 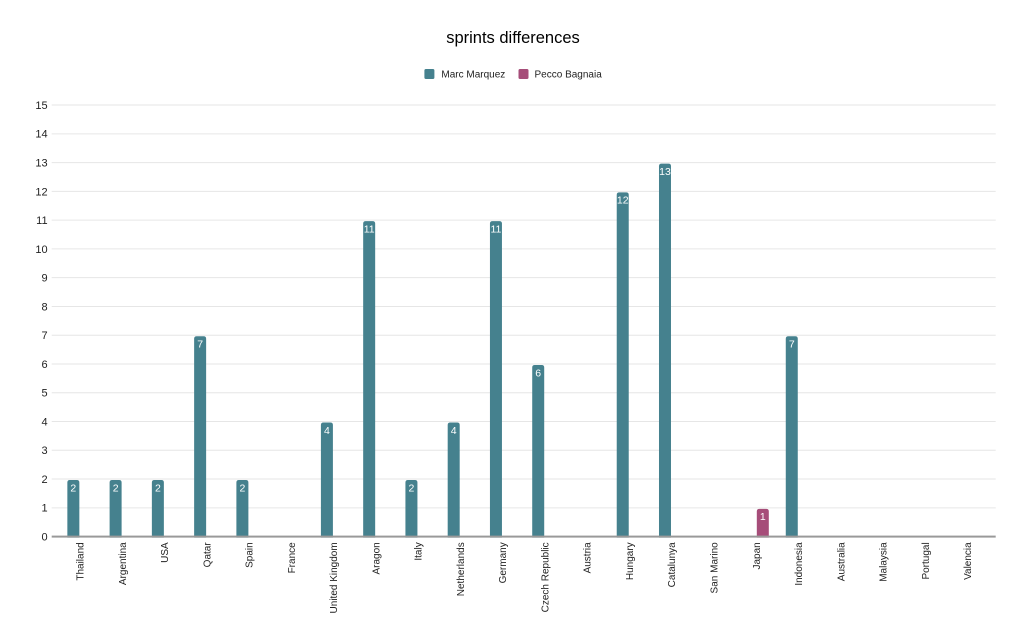 I want to click on svg-text: Qatar, so click(x=207, y=555).